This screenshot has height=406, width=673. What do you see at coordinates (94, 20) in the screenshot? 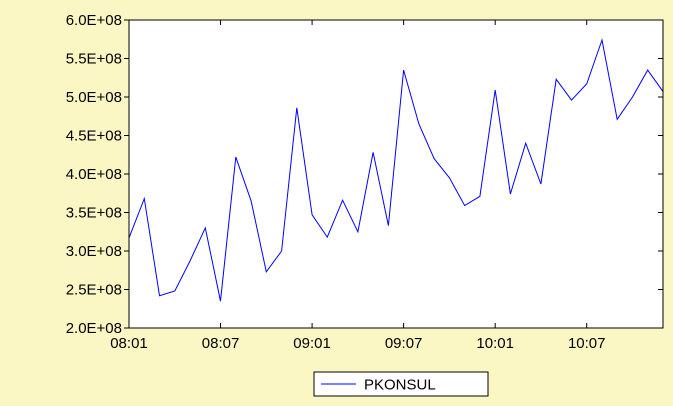
I see `y-tick-label: 6.0E+08` at bounding box center [94, 20].